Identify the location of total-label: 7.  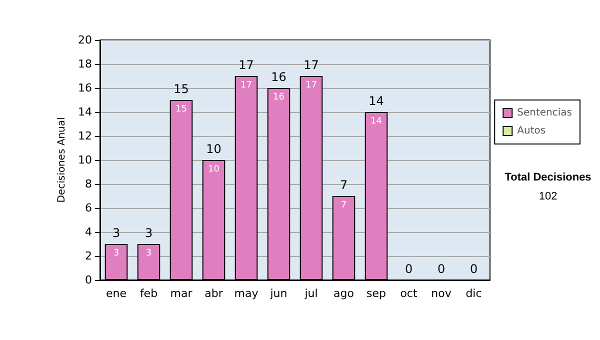
(344, 185).